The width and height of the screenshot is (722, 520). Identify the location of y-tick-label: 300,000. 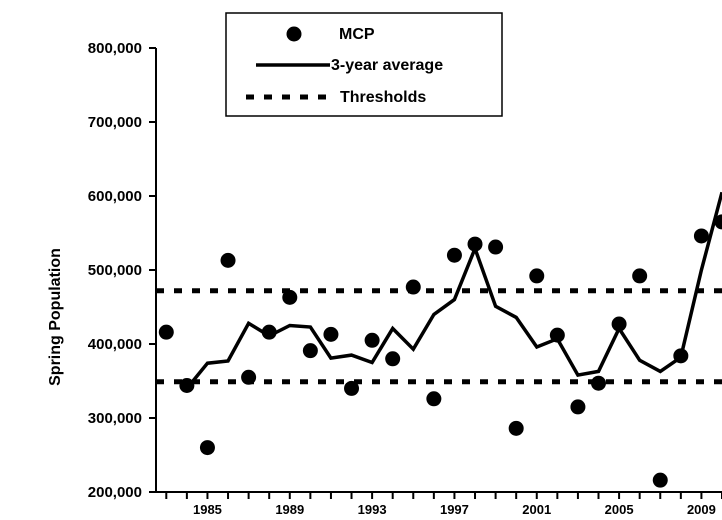
(115, 418).